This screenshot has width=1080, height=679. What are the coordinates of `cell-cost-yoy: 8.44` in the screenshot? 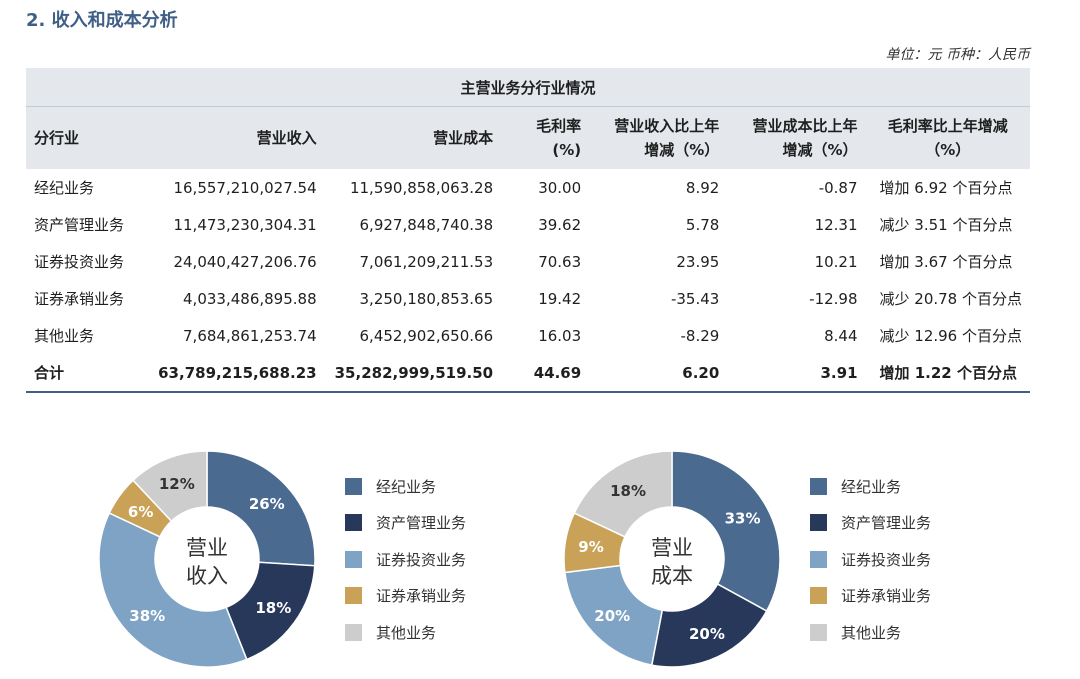 It's located at (841, 335).